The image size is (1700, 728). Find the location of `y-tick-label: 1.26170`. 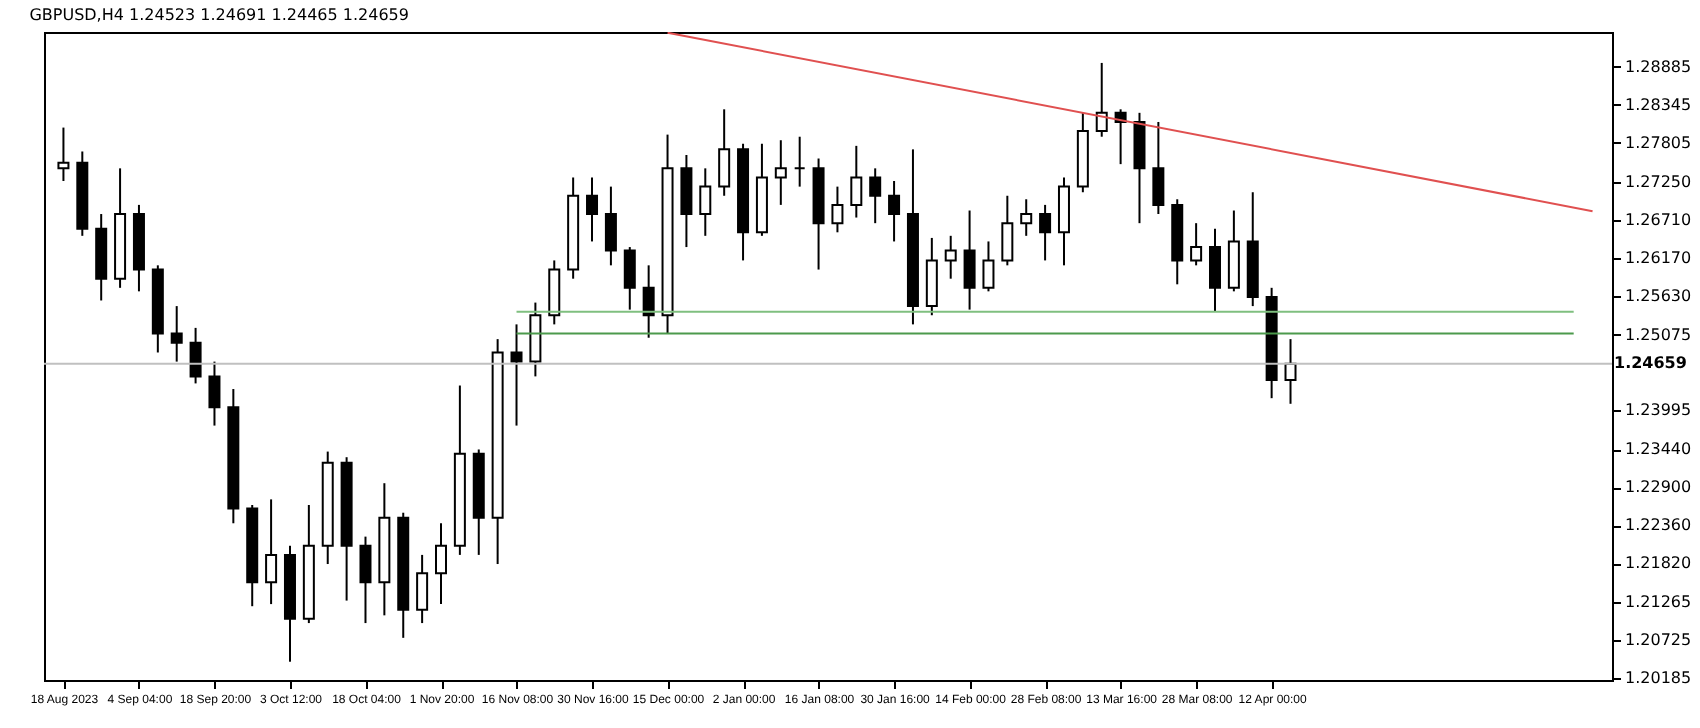

y-tick-label: 1.26170 is located at coordinates (1658, 257).